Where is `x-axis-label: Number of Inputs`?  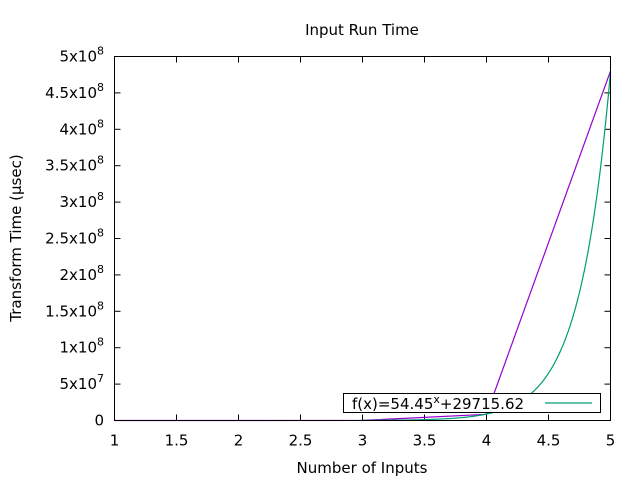
x-axis-label: Number of Inputs is located at coordinates (362, 468).